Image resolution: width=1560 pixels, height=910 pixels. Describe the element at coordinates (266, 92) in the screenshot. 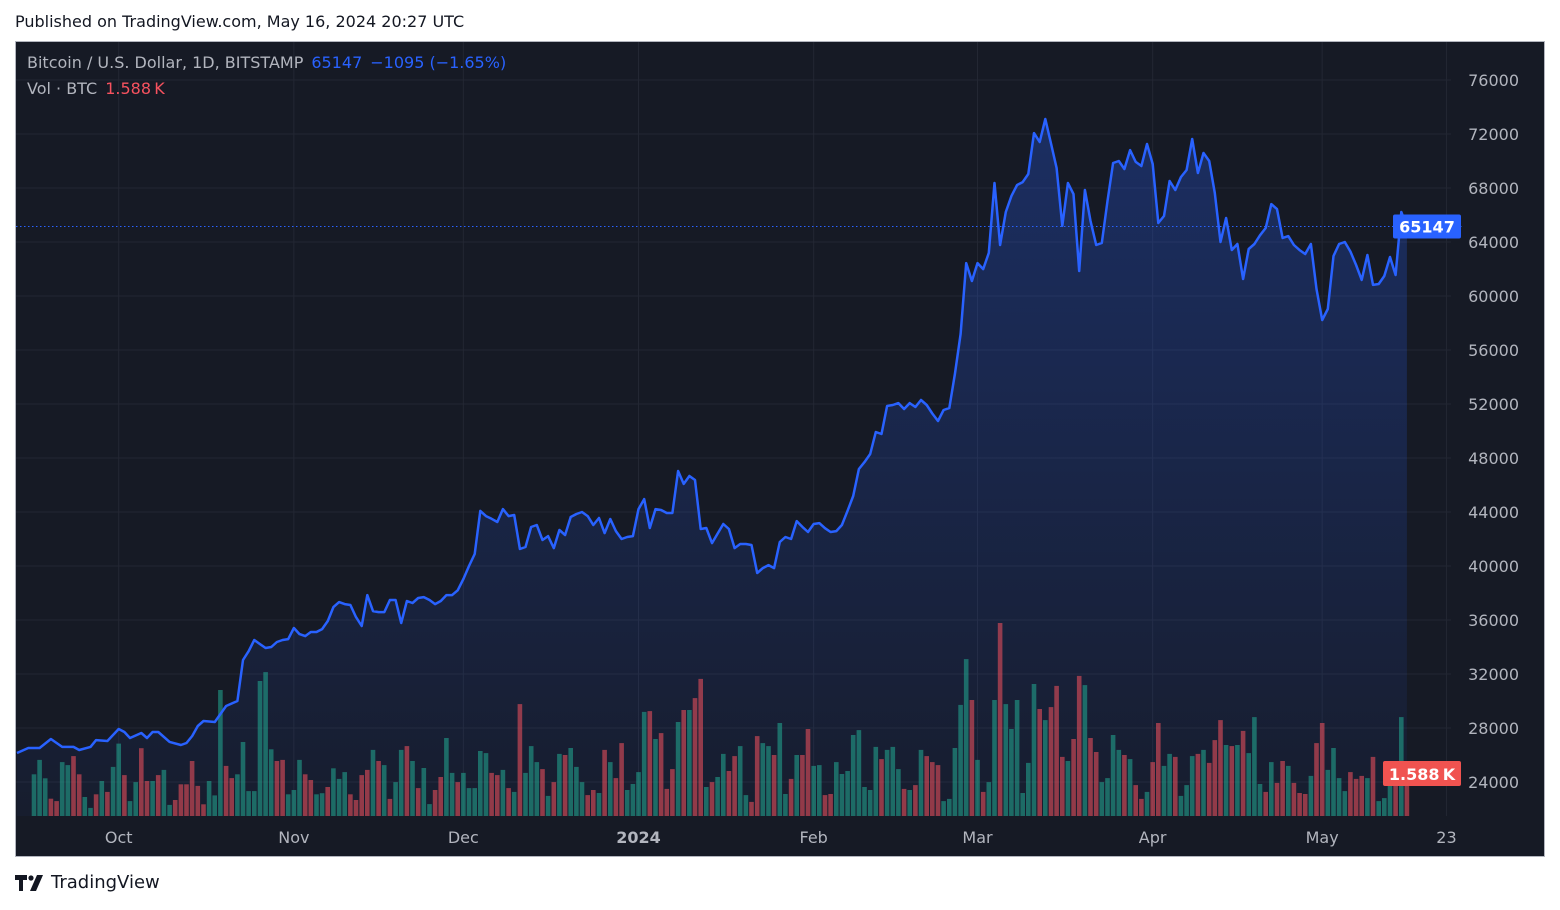

I see `volume-legend-row: Vol · BTC 1.588 K` at that location.